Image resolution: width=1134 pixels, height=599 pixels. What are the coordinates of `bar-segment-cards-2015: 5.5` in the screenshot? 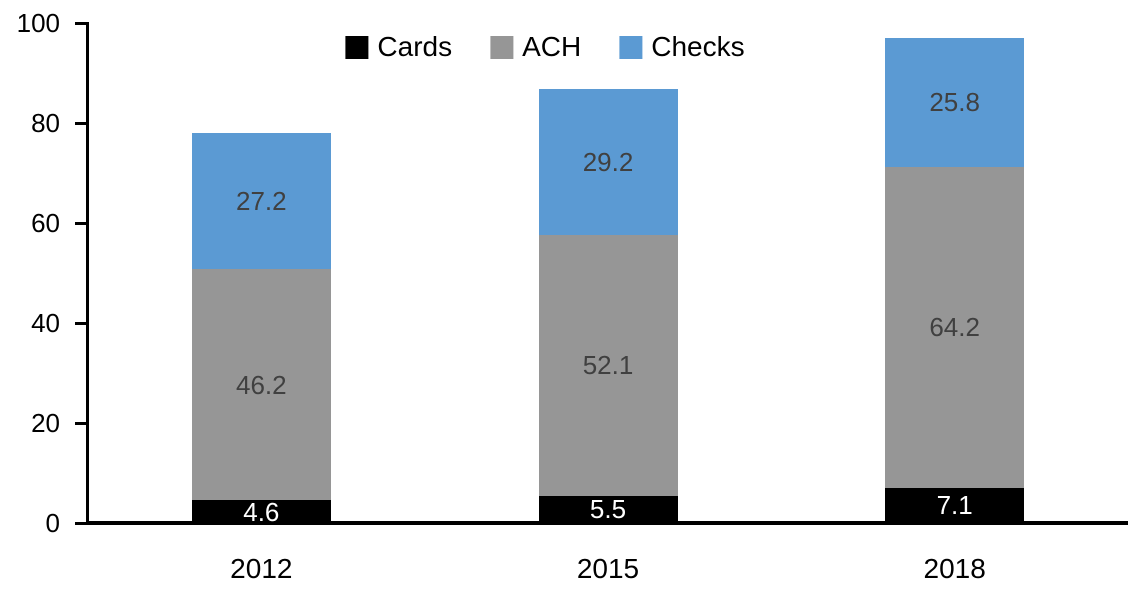 It's located at (608, 509).